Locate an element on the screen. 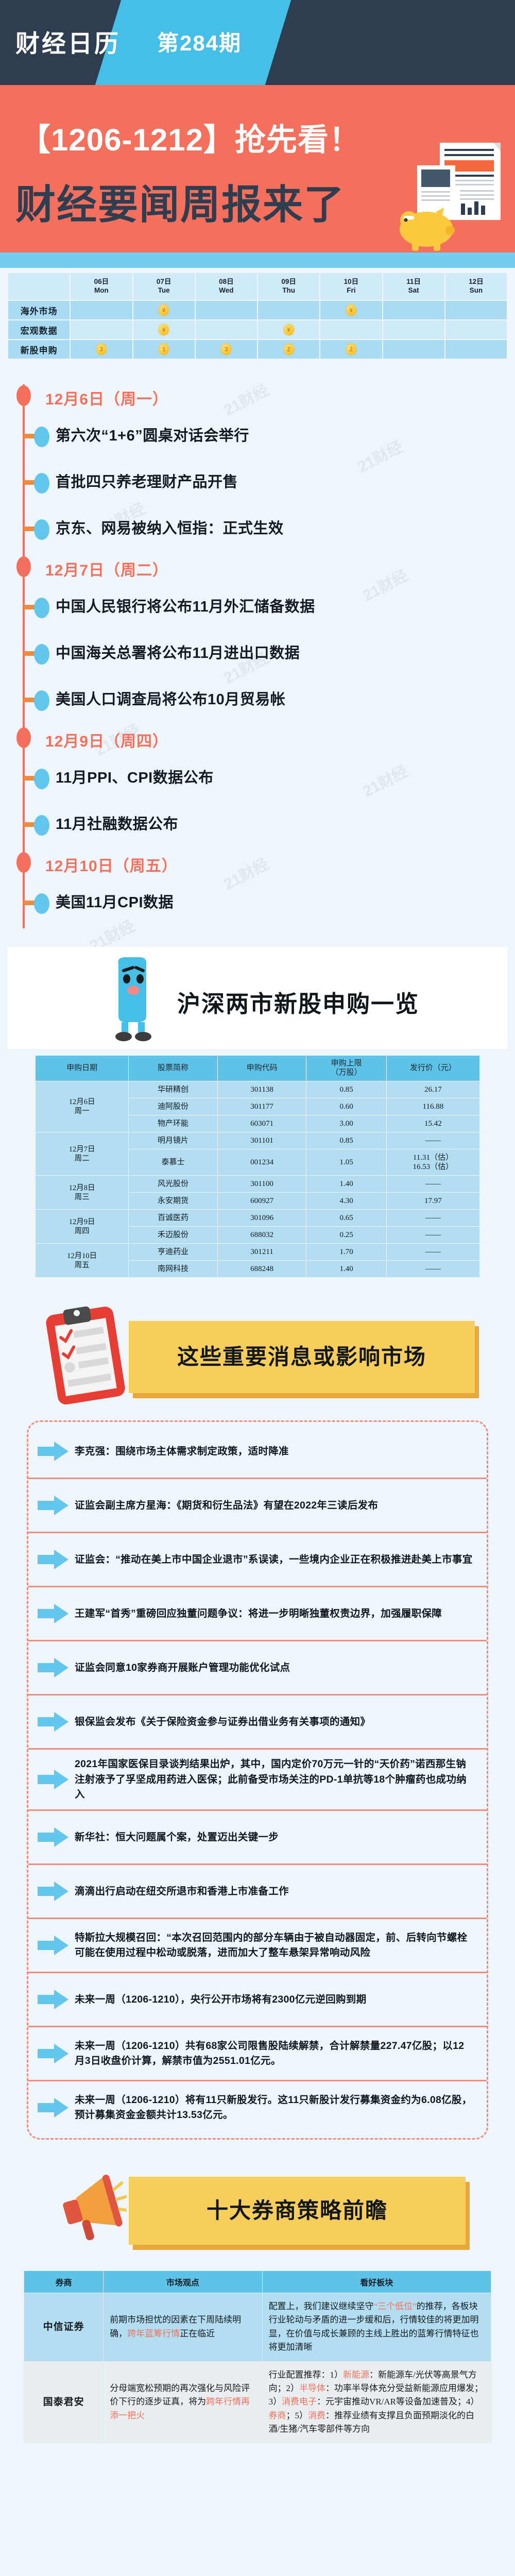 The height and width of the screenshot is (2576, 515). ipo-stock-name: 明月镜片 is located at coordinates (173, 1141).